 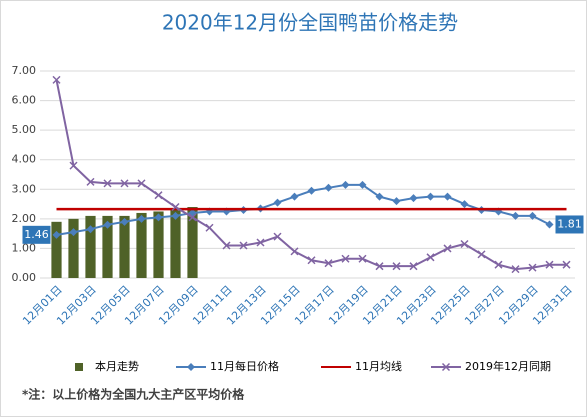 I want to click on chart-title: 2020年12月份全国鸭苗价格走势, so click(x=310, y=23).